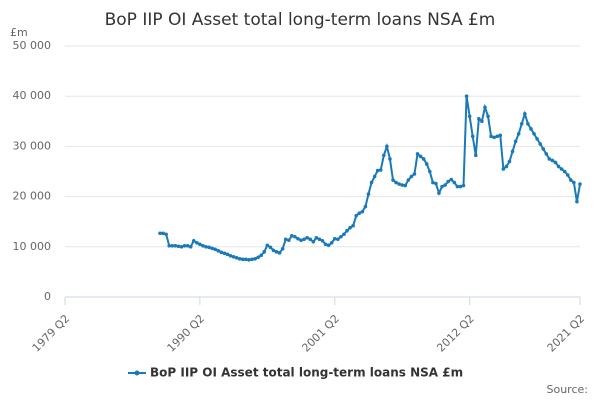 This screenshot has height=400, width=600. I want to click on y-tick-label: 0, so click(47, 296).